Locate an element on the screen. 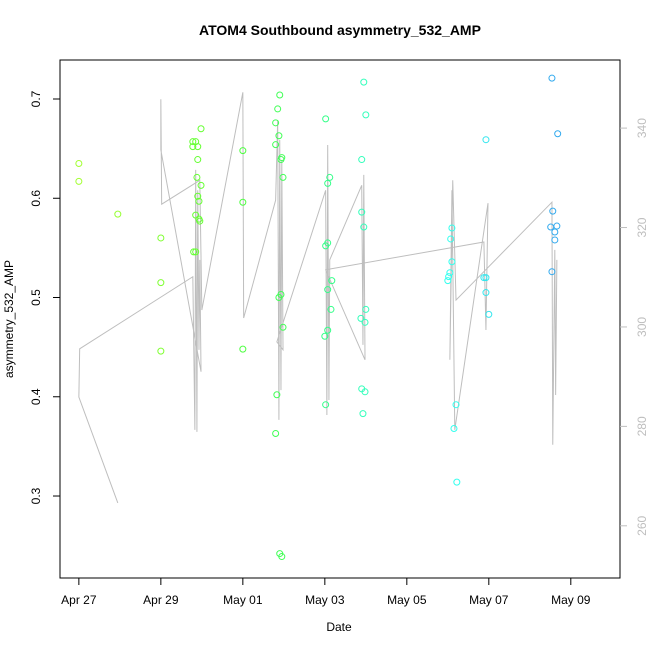 The height and width of the screenshot is (650, 650). x-tick-label: May 07 is located at coordinates (489, 600).